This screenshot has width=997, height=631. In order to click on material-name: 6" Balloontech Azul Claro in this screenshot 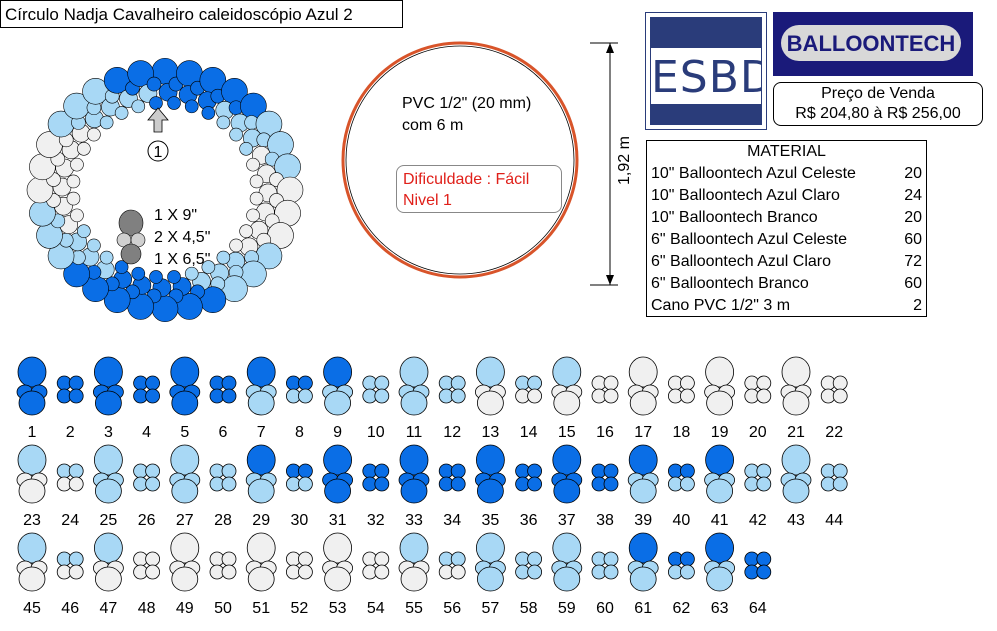, I will do `click(741, 261)`.